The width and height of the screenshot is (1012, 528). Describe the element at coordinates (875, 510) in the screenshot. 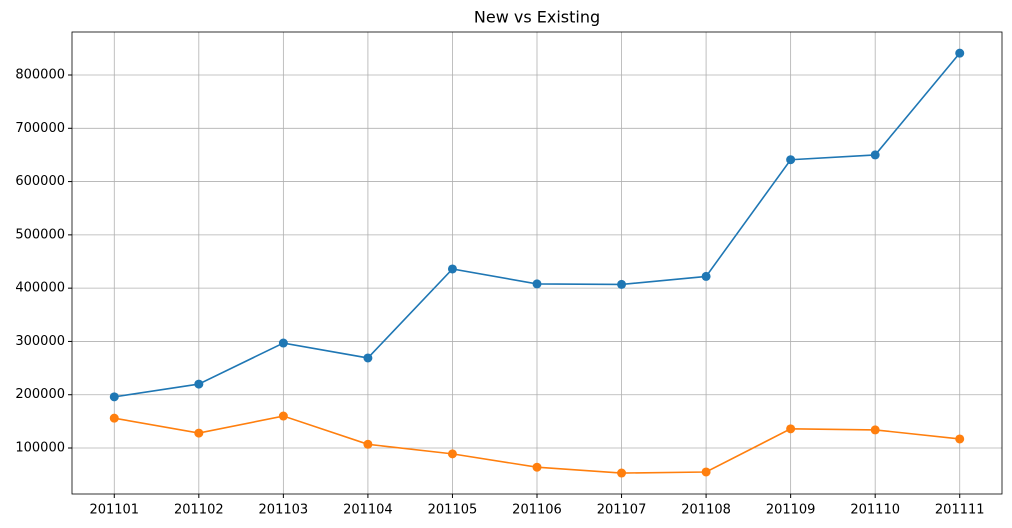

I see `x-tick-label: 201110` at that location.